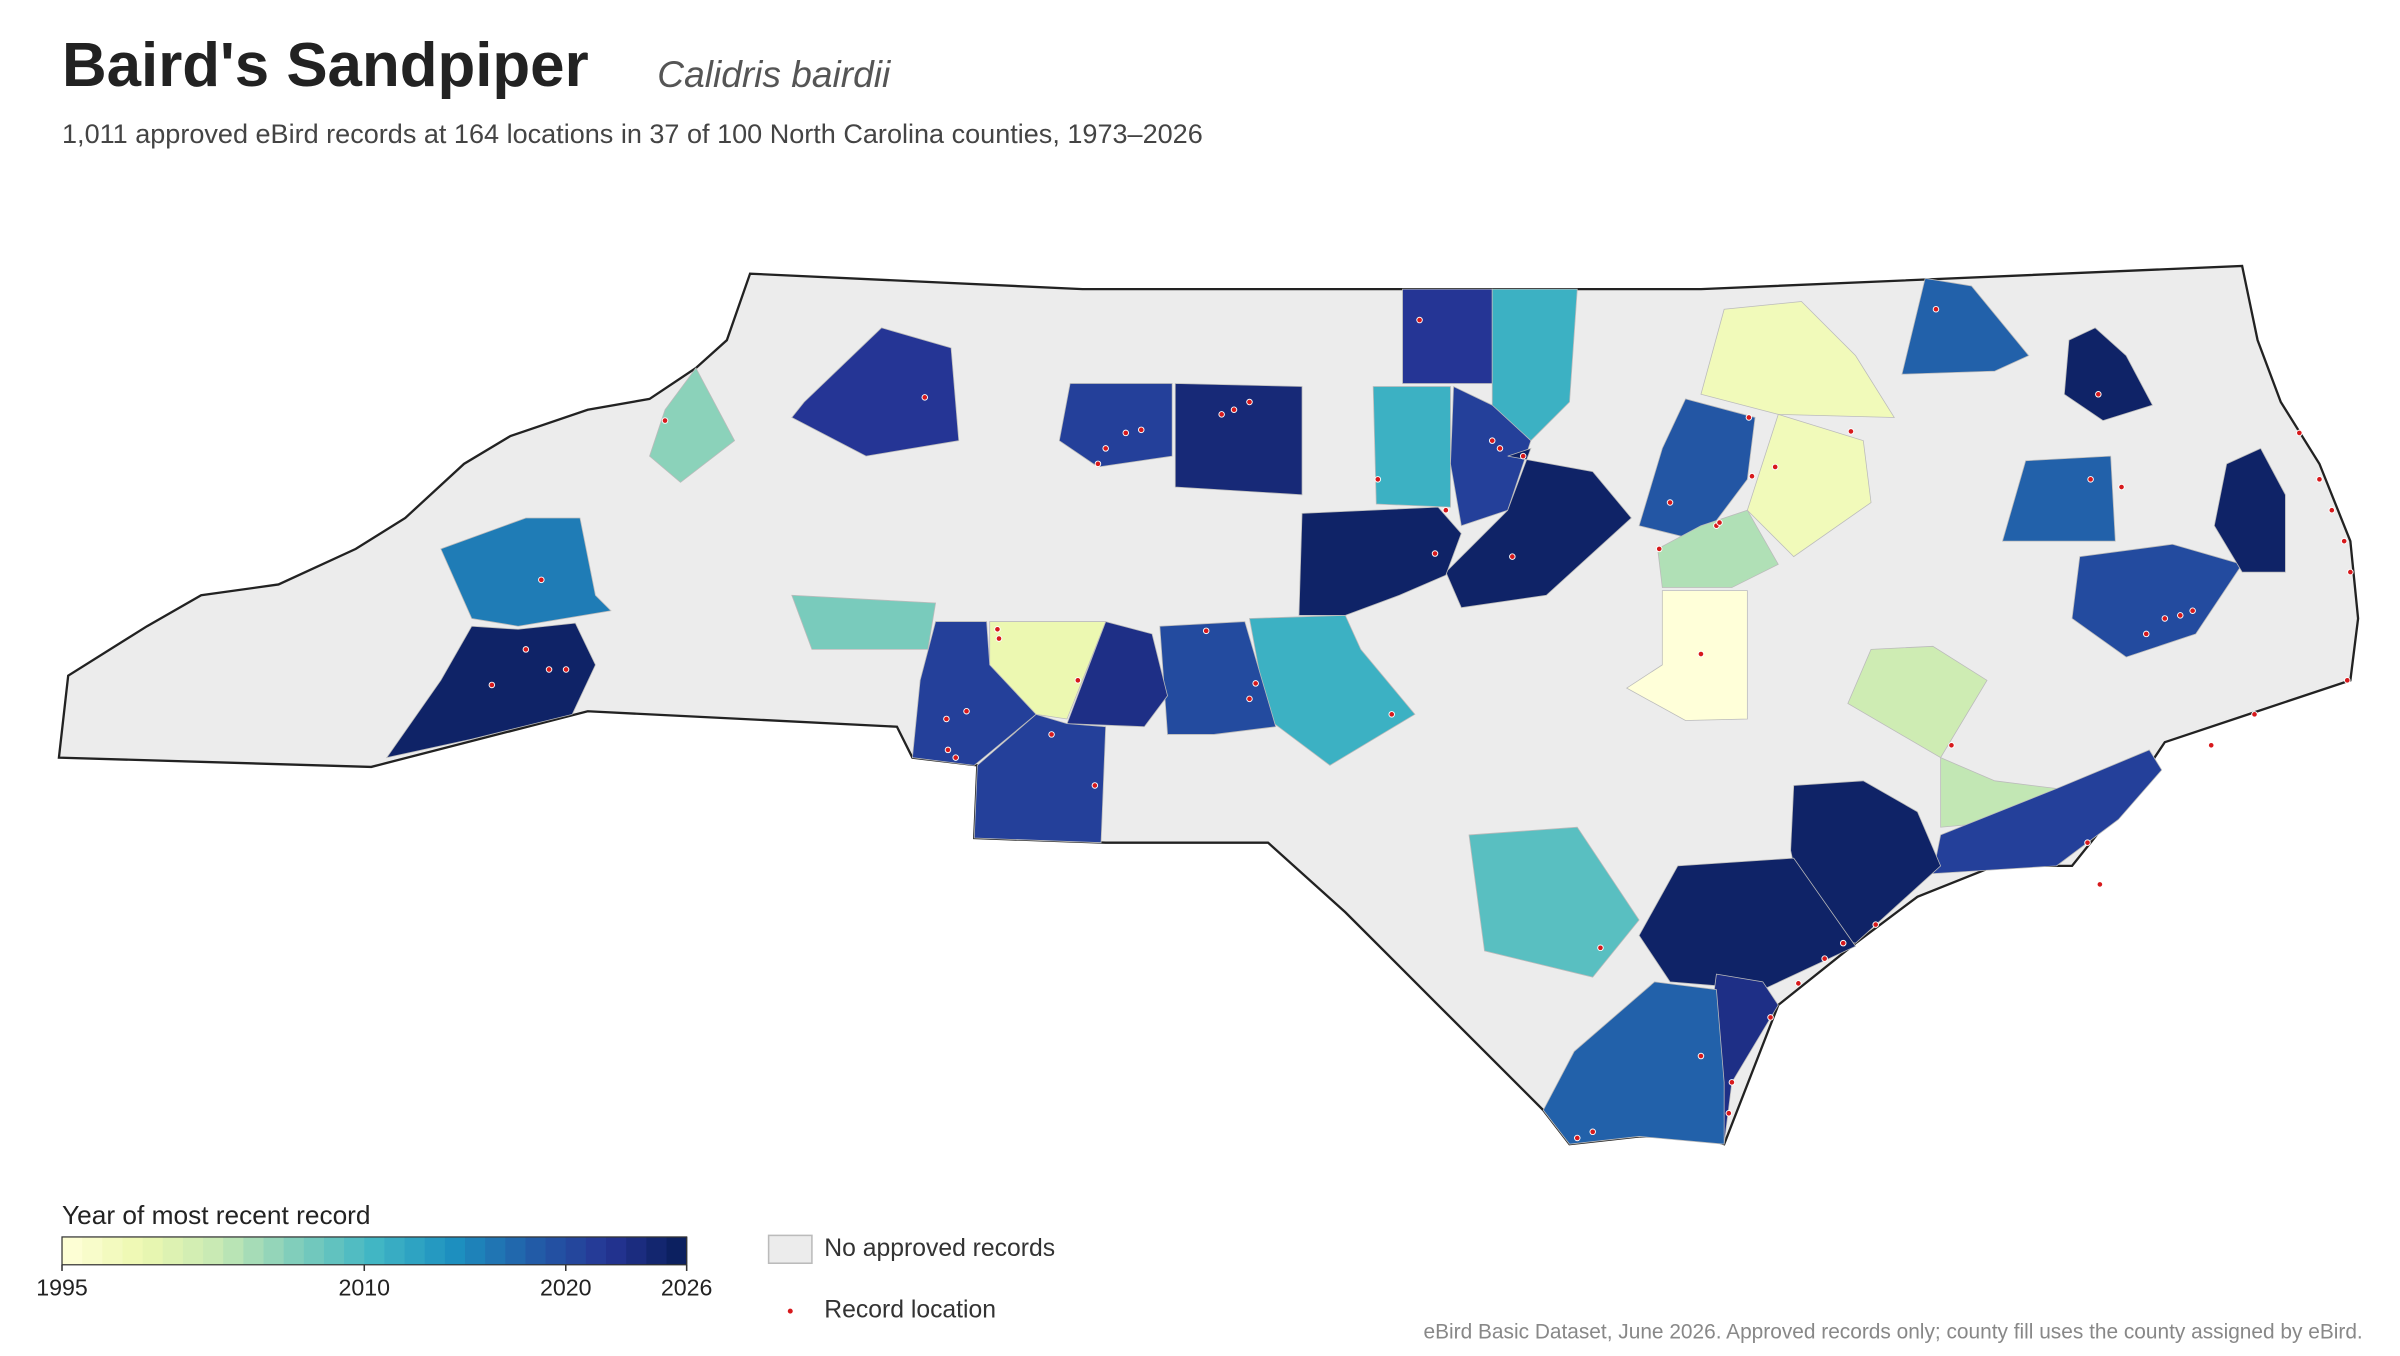  What do you see at coordinates (790, 1249) in the screenshot?
I see `no-data-swatch` at bounding box center [790, 1249].